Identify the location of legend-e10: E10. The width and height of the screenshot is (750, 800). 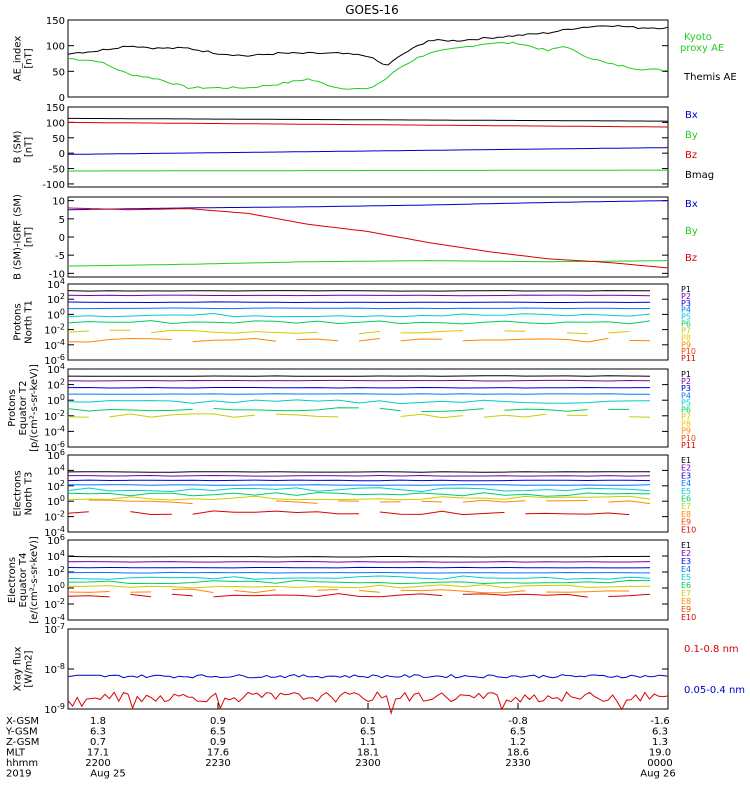
(688, 617).